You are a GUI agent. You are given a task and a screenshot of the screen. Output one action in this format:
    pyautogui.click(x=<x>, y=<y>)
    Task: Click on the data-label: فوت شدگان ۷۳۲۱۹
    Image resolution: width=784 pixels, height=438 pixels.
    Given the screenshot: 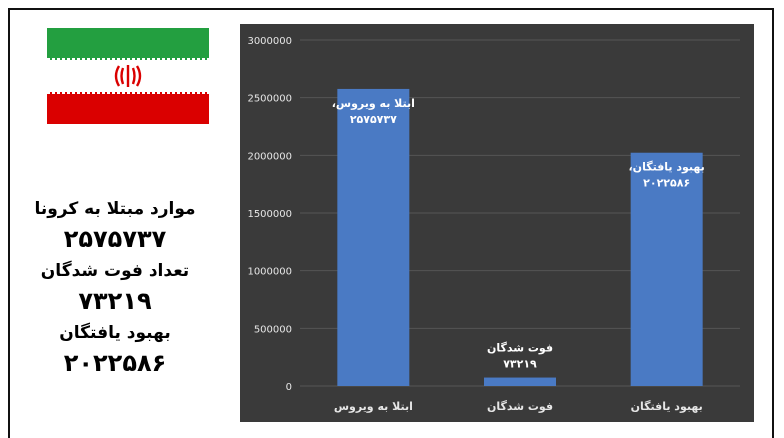 What is the action you would take?
    pyautogui.click(x=520, y=356)
    